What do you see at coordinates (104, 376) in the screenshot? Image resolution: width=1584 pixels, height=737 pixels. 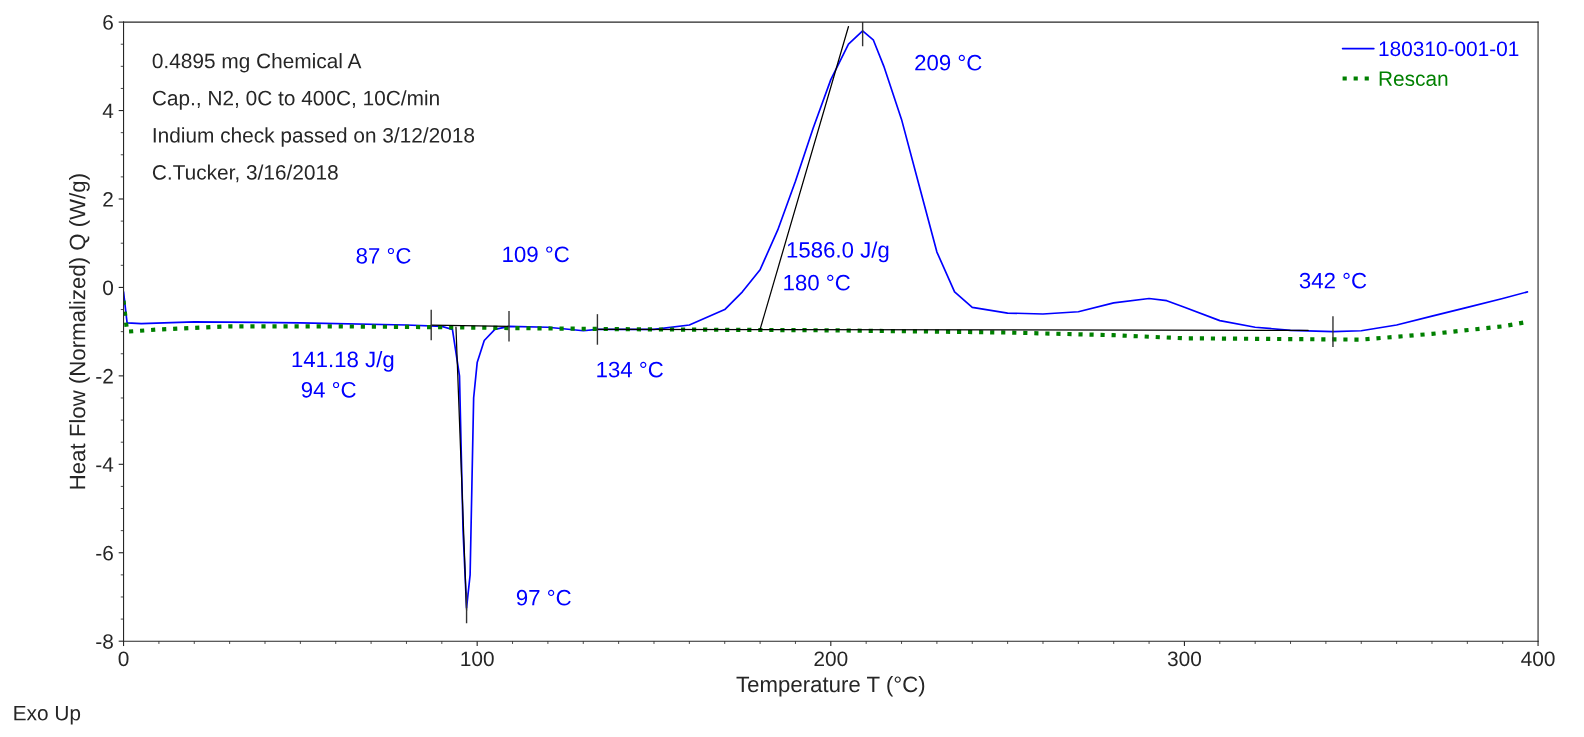 I see `y-tick-label: -2` at bounding box center [104, 376].